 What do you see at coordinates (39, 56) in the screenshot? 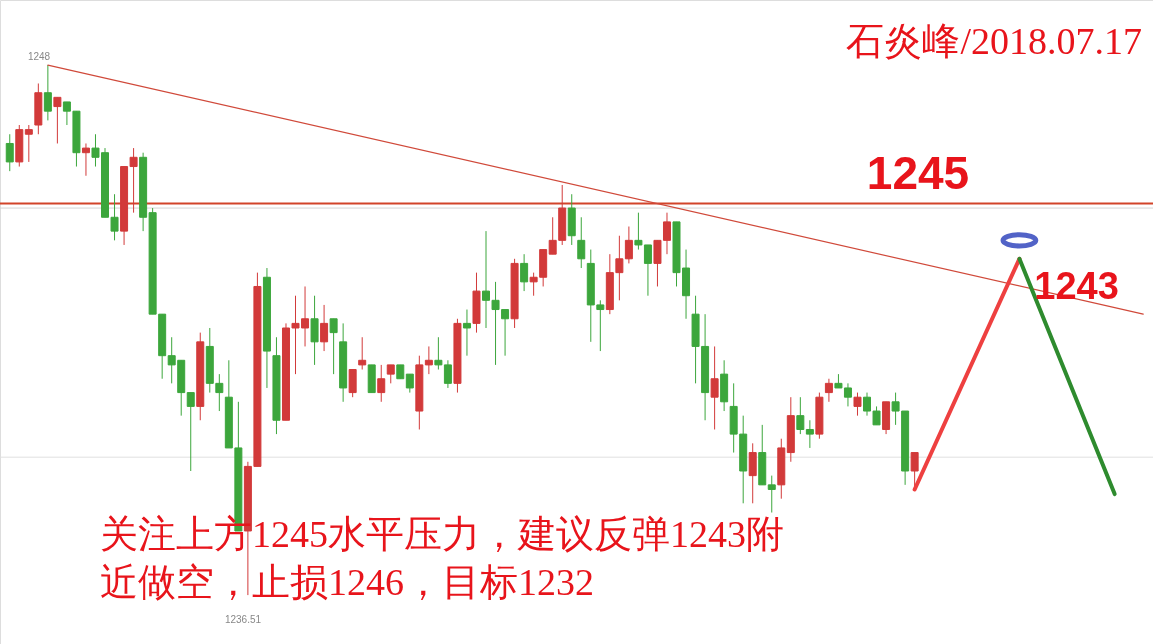
I see `annotation: 1248` at bounding box center [39, 56].